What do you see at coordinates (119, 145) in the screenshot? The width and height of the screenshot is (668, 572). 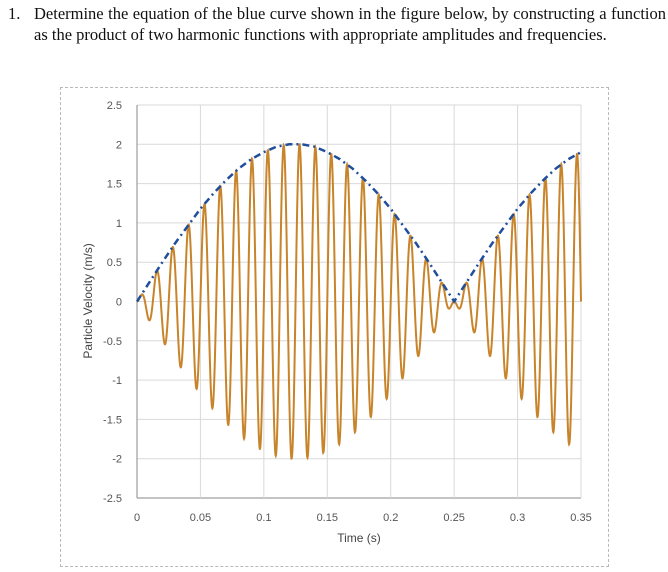 I see `y-tick-label: 2` at bounding box center [119, 145].